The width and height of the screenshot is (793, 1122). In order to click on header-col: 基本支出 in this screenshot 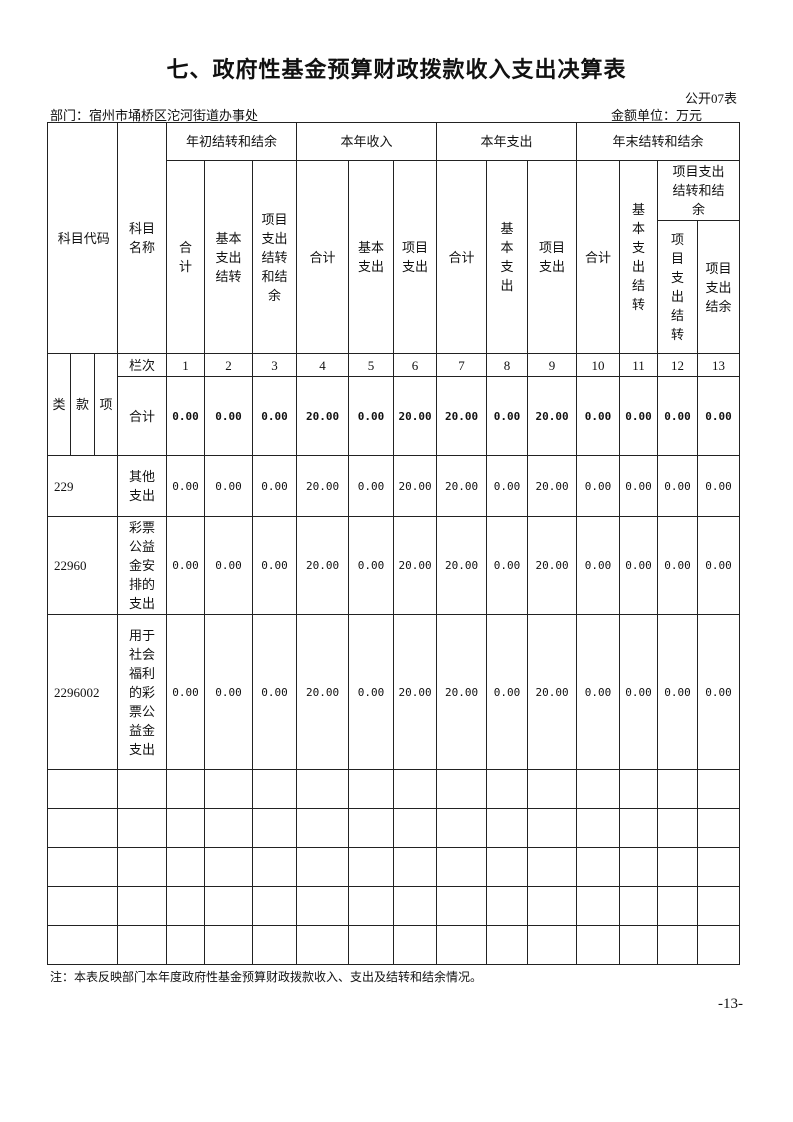, I will do `click(507, 257)`.